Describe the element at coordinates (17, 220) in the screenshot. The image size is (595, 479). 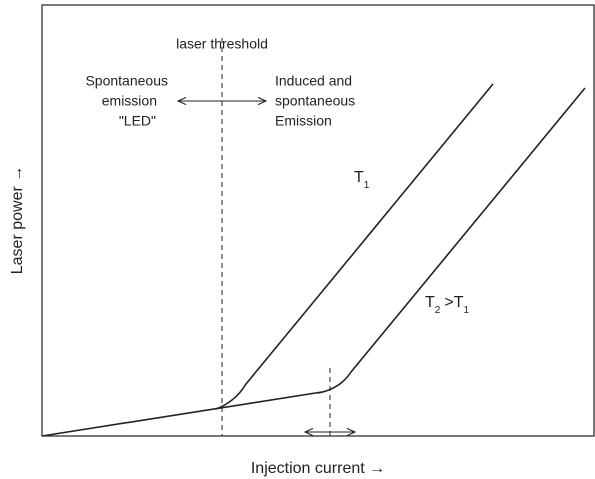
I see `y-axis-label: Laser power →` at that location.